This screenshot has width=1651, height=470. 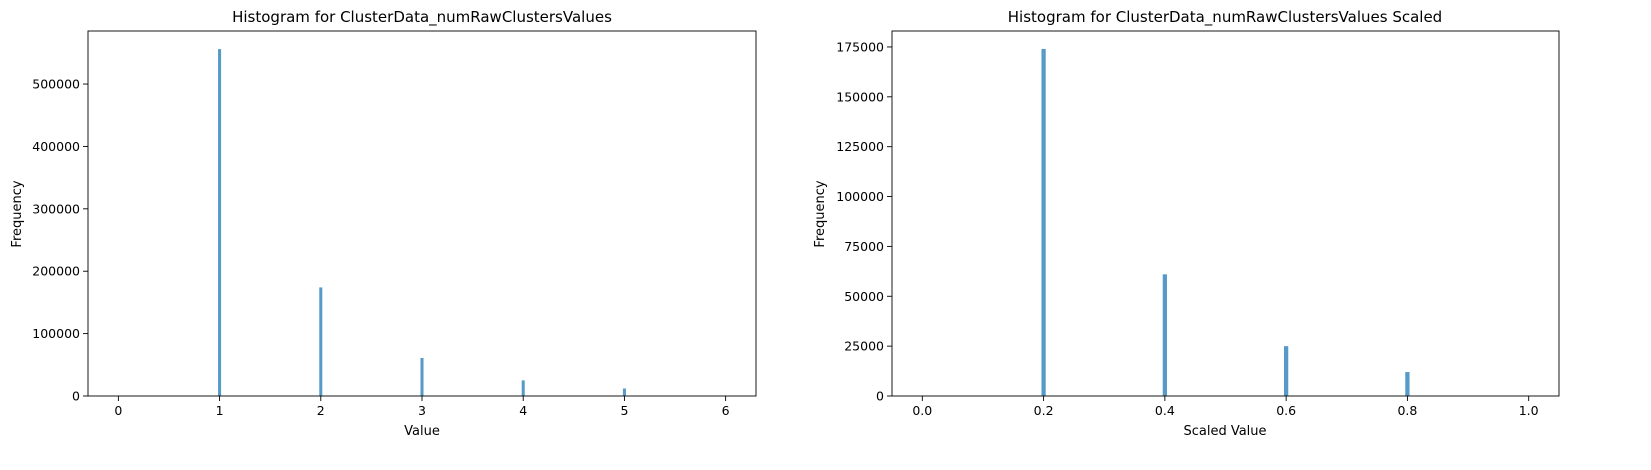 I want to click on right-y-tick-label: 150000, so click(x=860, y=96).